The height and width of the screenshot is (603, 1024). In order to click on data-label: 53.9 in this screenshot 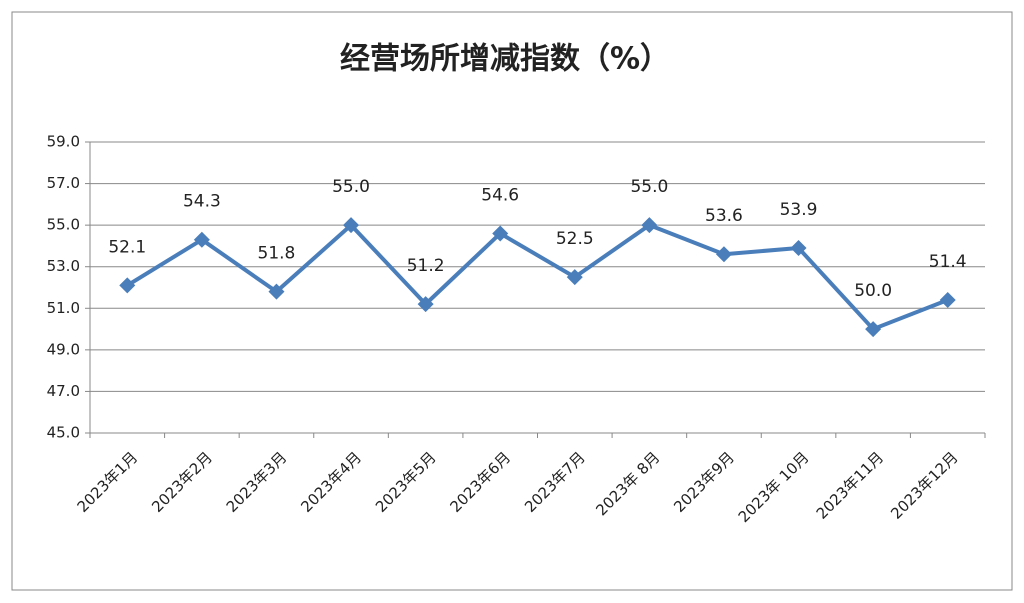, I will do `click(799, 210)`.